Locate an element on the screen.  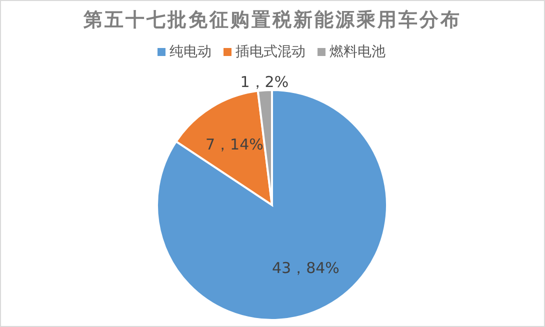
legend-label: 燃料电池 is located at coordinates (358, 52).